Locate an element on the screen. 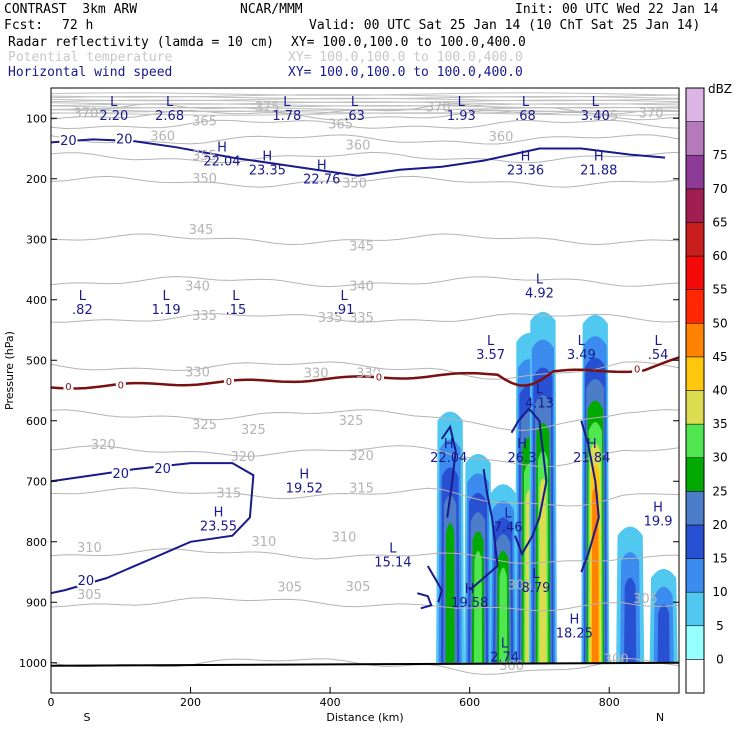 This screenshot has height=740, width=740. wind-extremum-value: 2.74 is located at coordinates (504, 658).